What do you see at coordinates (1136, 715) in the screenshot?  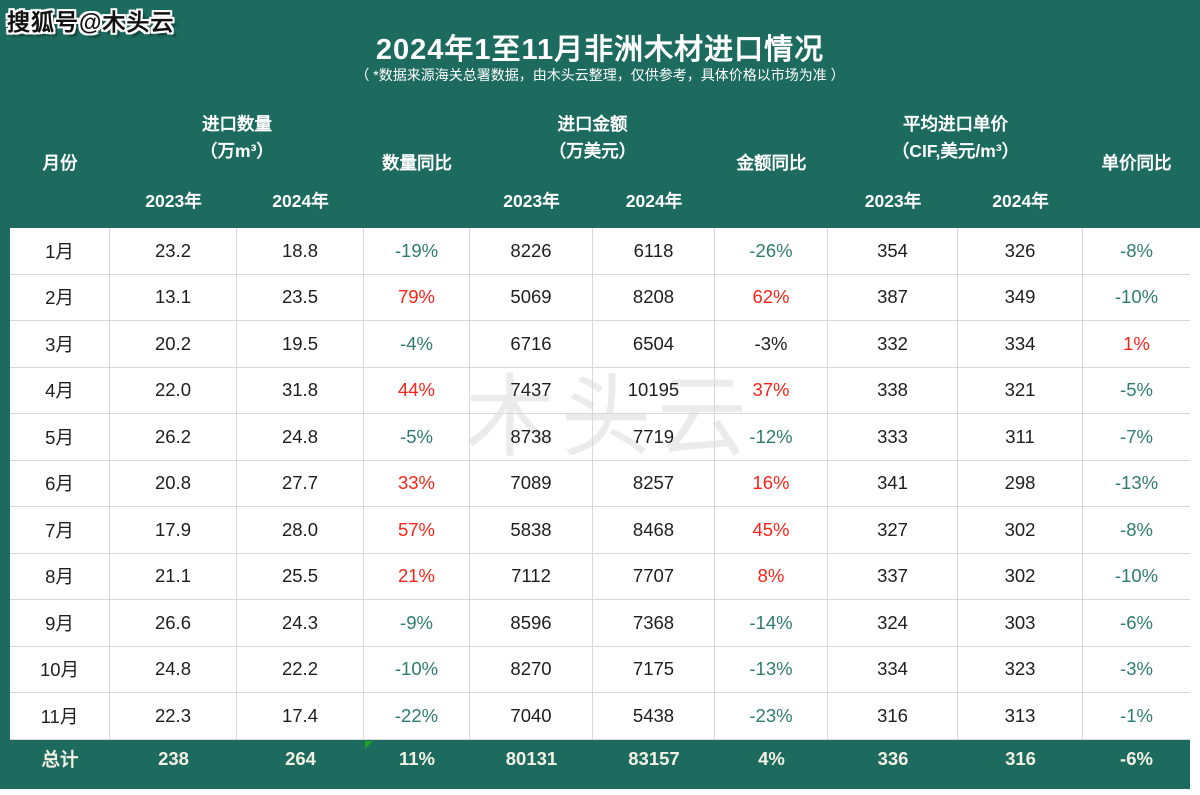 I see `cell-yoy-value: -1%` at bounding box center [1136, 715].